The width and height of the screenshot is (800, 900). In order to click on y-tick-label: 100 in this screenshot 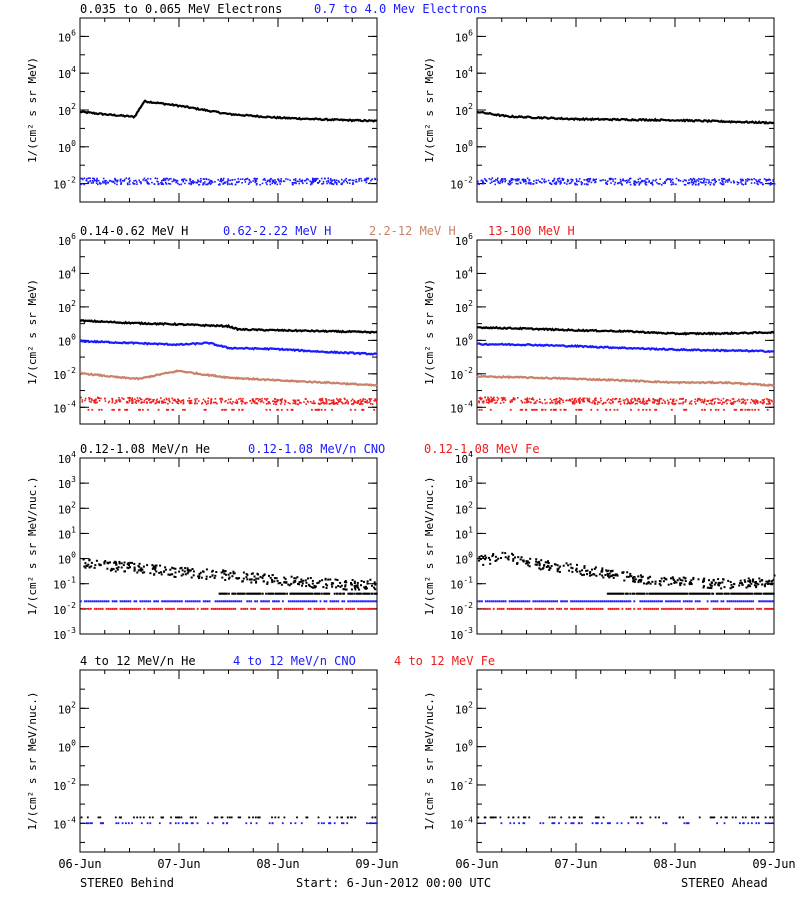, I will do `click(67, 340)`.